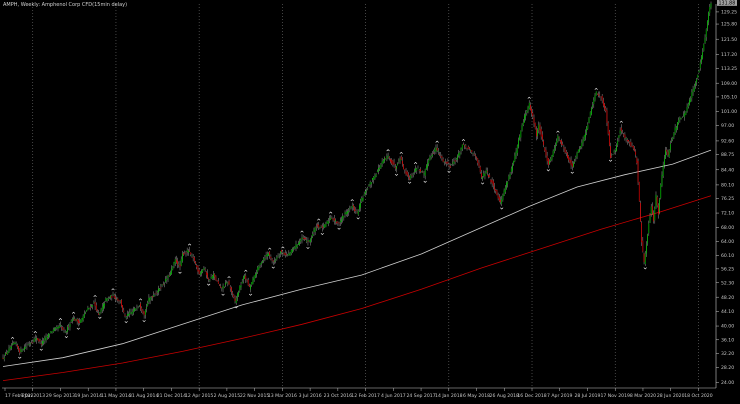  I want to click on y-tick-label: 28.20, so click(727, 368).